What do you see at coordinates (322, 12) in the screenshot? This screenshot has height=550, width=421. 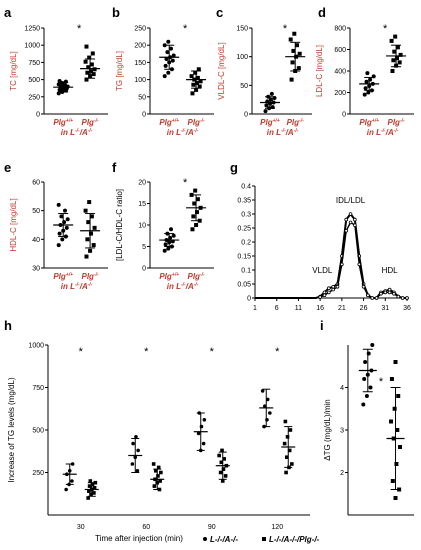 I see `panel-label-d: d` at bounding box center [322, 12].